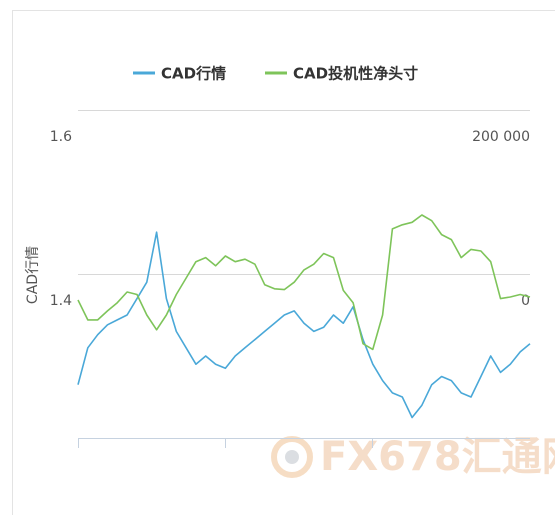 This screenshot has width=555, height=515. I want to click on watermark: FX678汇通网, so click(437, 457).